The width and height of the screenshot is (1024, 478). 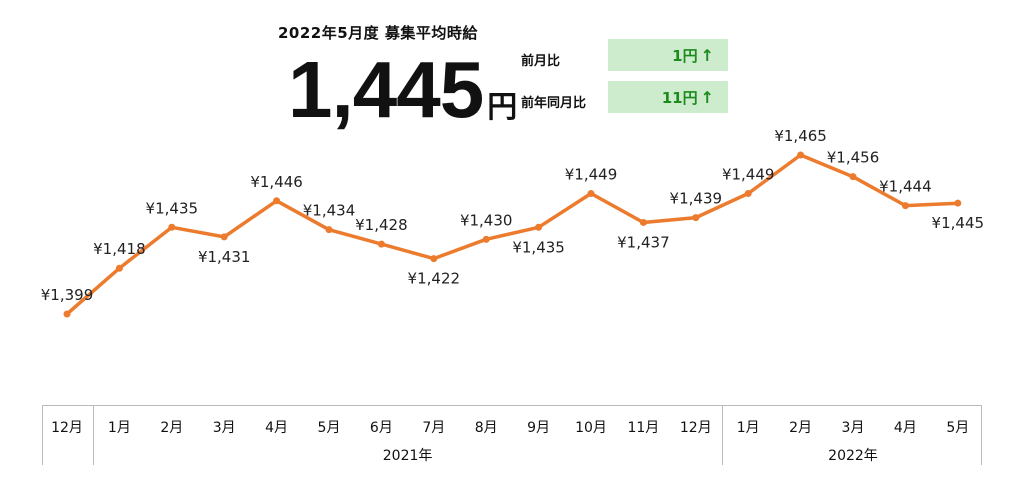 I want to click on mom-value: 1円, so click(x=685, y=55).